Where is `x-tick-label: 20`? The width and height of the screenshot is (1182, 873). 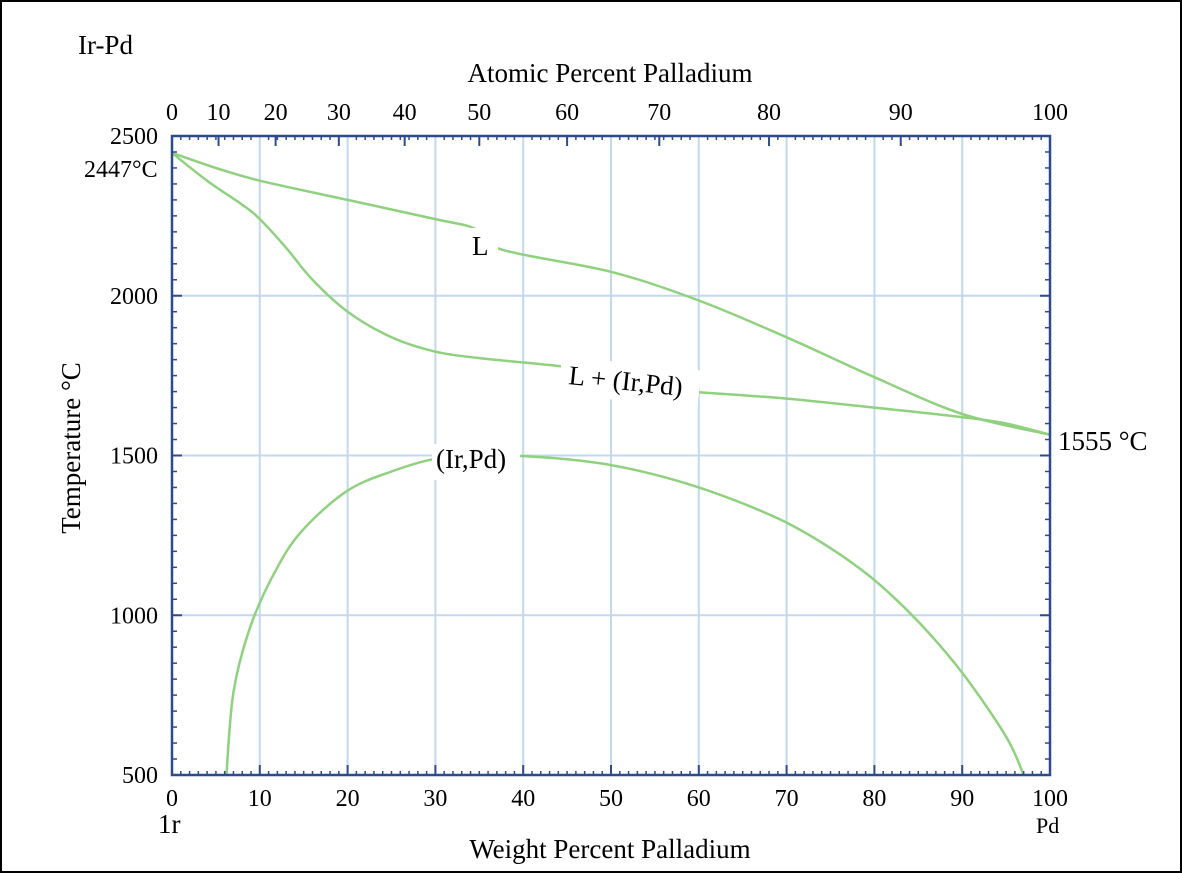
x-tick-label: 20 is located at coordinates (348, 799).